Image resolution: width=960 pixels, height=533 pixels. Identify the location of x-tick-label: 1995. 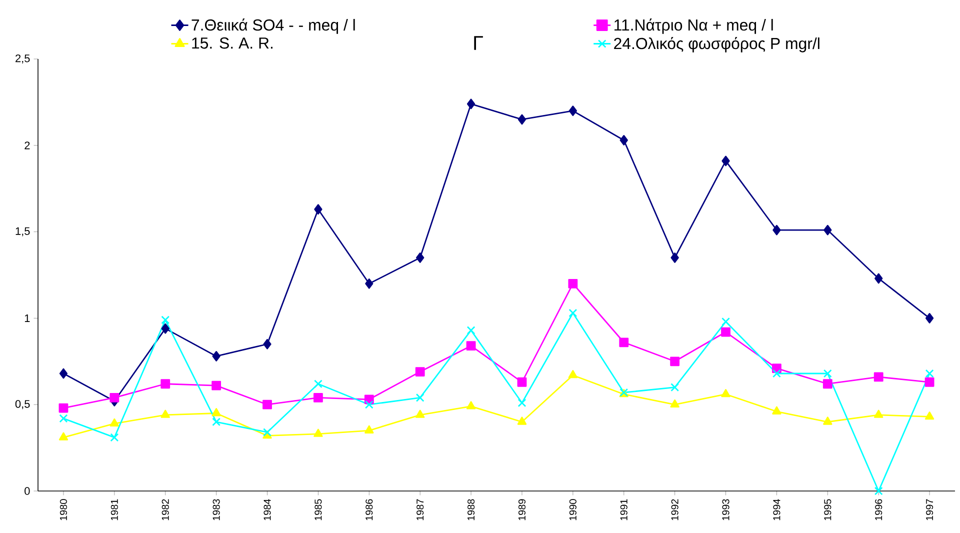
(828, 509).